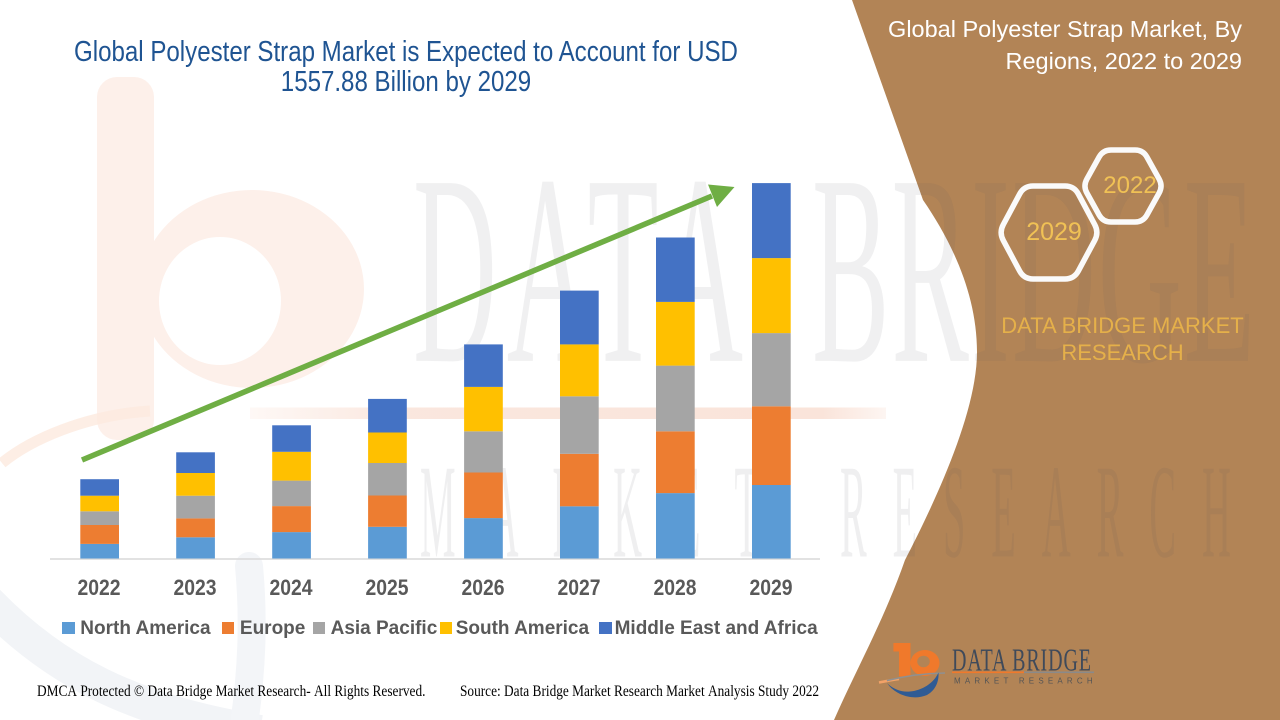  Describe the element at coordinates (1025, 681) in the screenshot. I see `svg-text: MARKET RESEARCH` at that location.